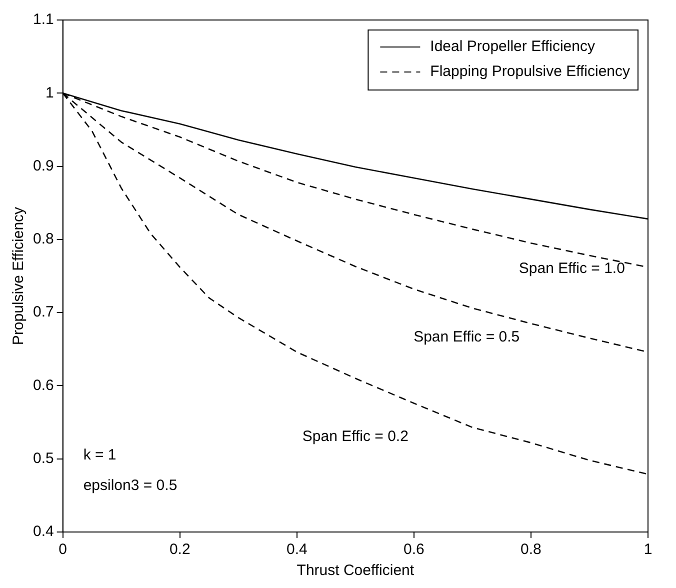 The width and height of the screenshot is (676, 588). What do you see at coordinates (43, 239) in the screenshot?
I see `y-tick-label: 0.8` at bounding box center [43, 239].